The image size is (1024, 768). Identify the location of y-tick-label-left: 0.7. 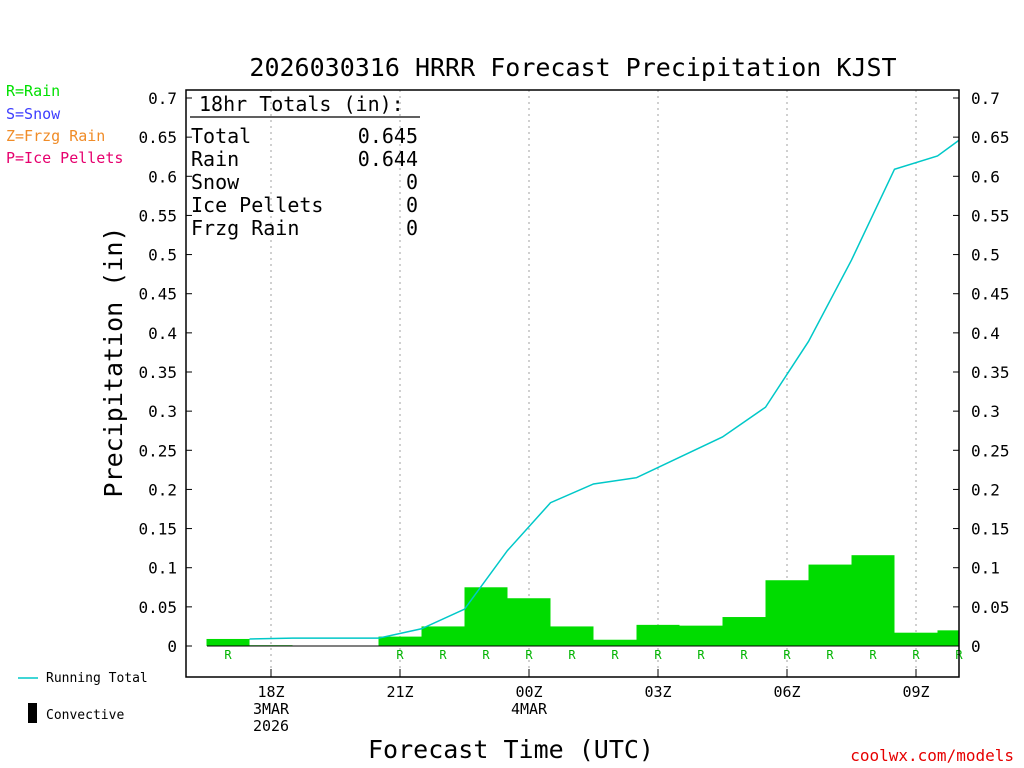
(162, 98).